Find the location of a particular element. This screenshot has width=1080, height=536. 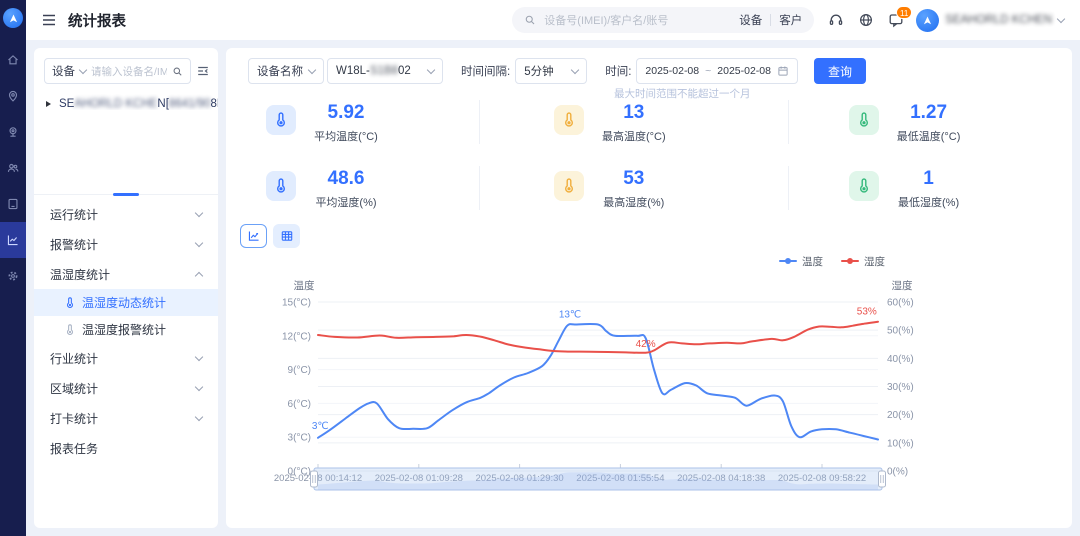

hamburger-icon is located at coordinates (49, 20).